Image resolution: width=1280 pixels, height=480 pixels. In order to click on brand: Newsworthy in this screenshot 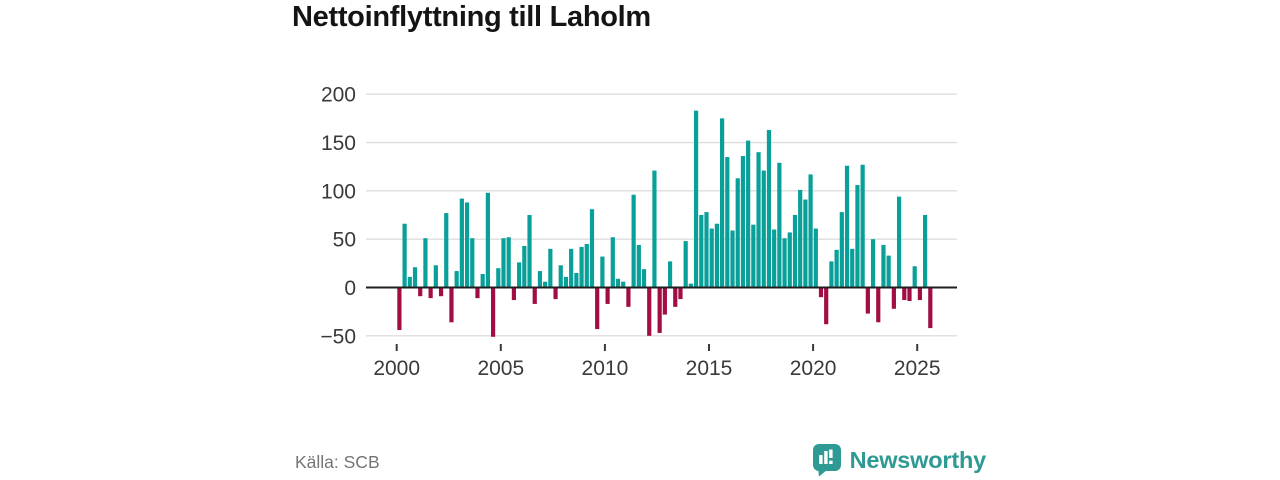, I will do `click(899, 460)`.